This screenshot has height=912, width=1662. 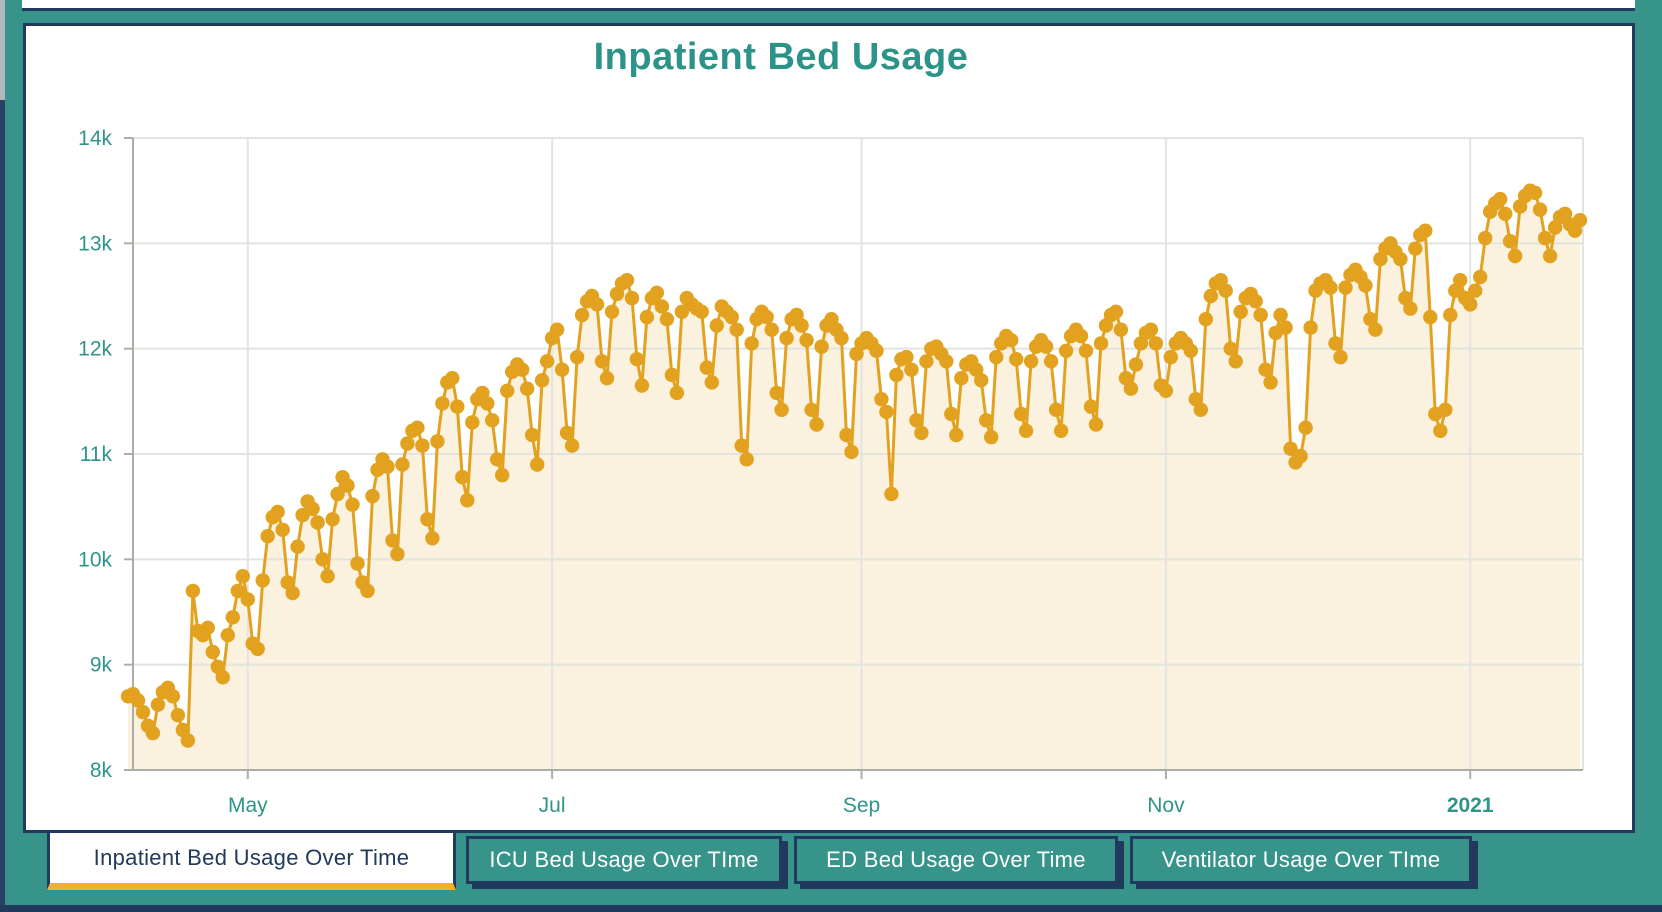 What do you see at coordinates (248, 805) in the screenshot?
I see `svg-text: May` at bounding box center [248, 805].